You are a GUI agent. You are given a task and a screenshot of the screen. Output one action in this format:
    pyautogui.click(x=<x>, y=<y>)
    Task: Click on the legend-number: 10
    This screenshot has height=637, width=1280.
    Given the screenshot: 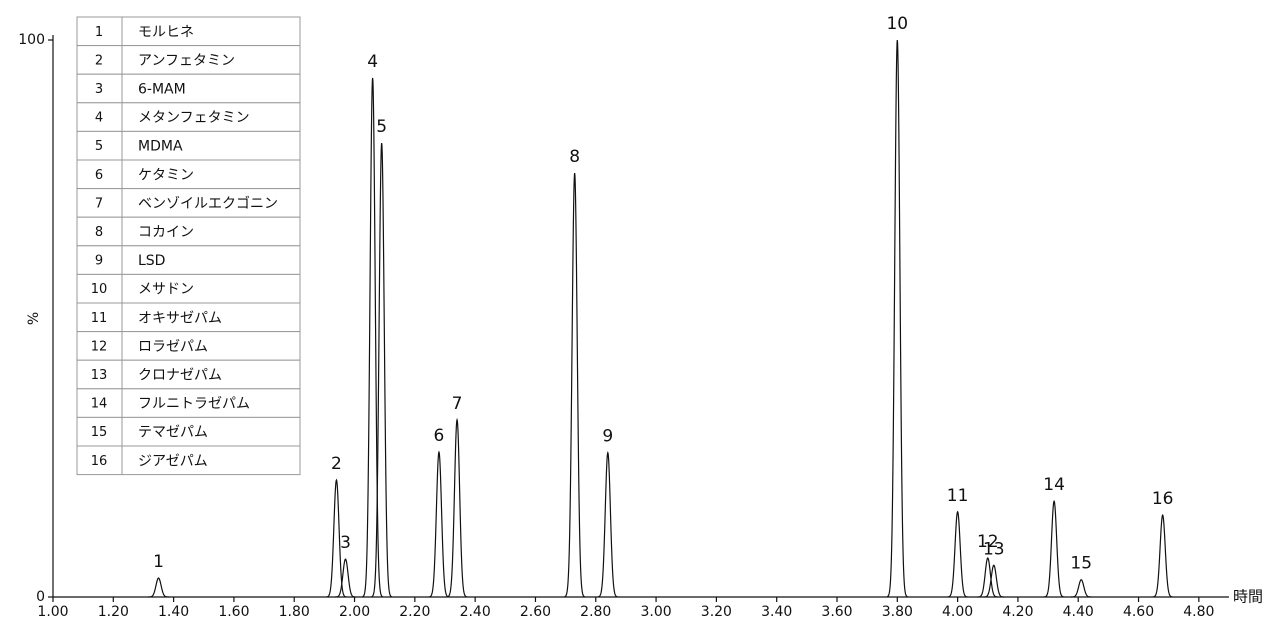 What is the action you would take?
    pyautogui.click(x=99, y=289)
    